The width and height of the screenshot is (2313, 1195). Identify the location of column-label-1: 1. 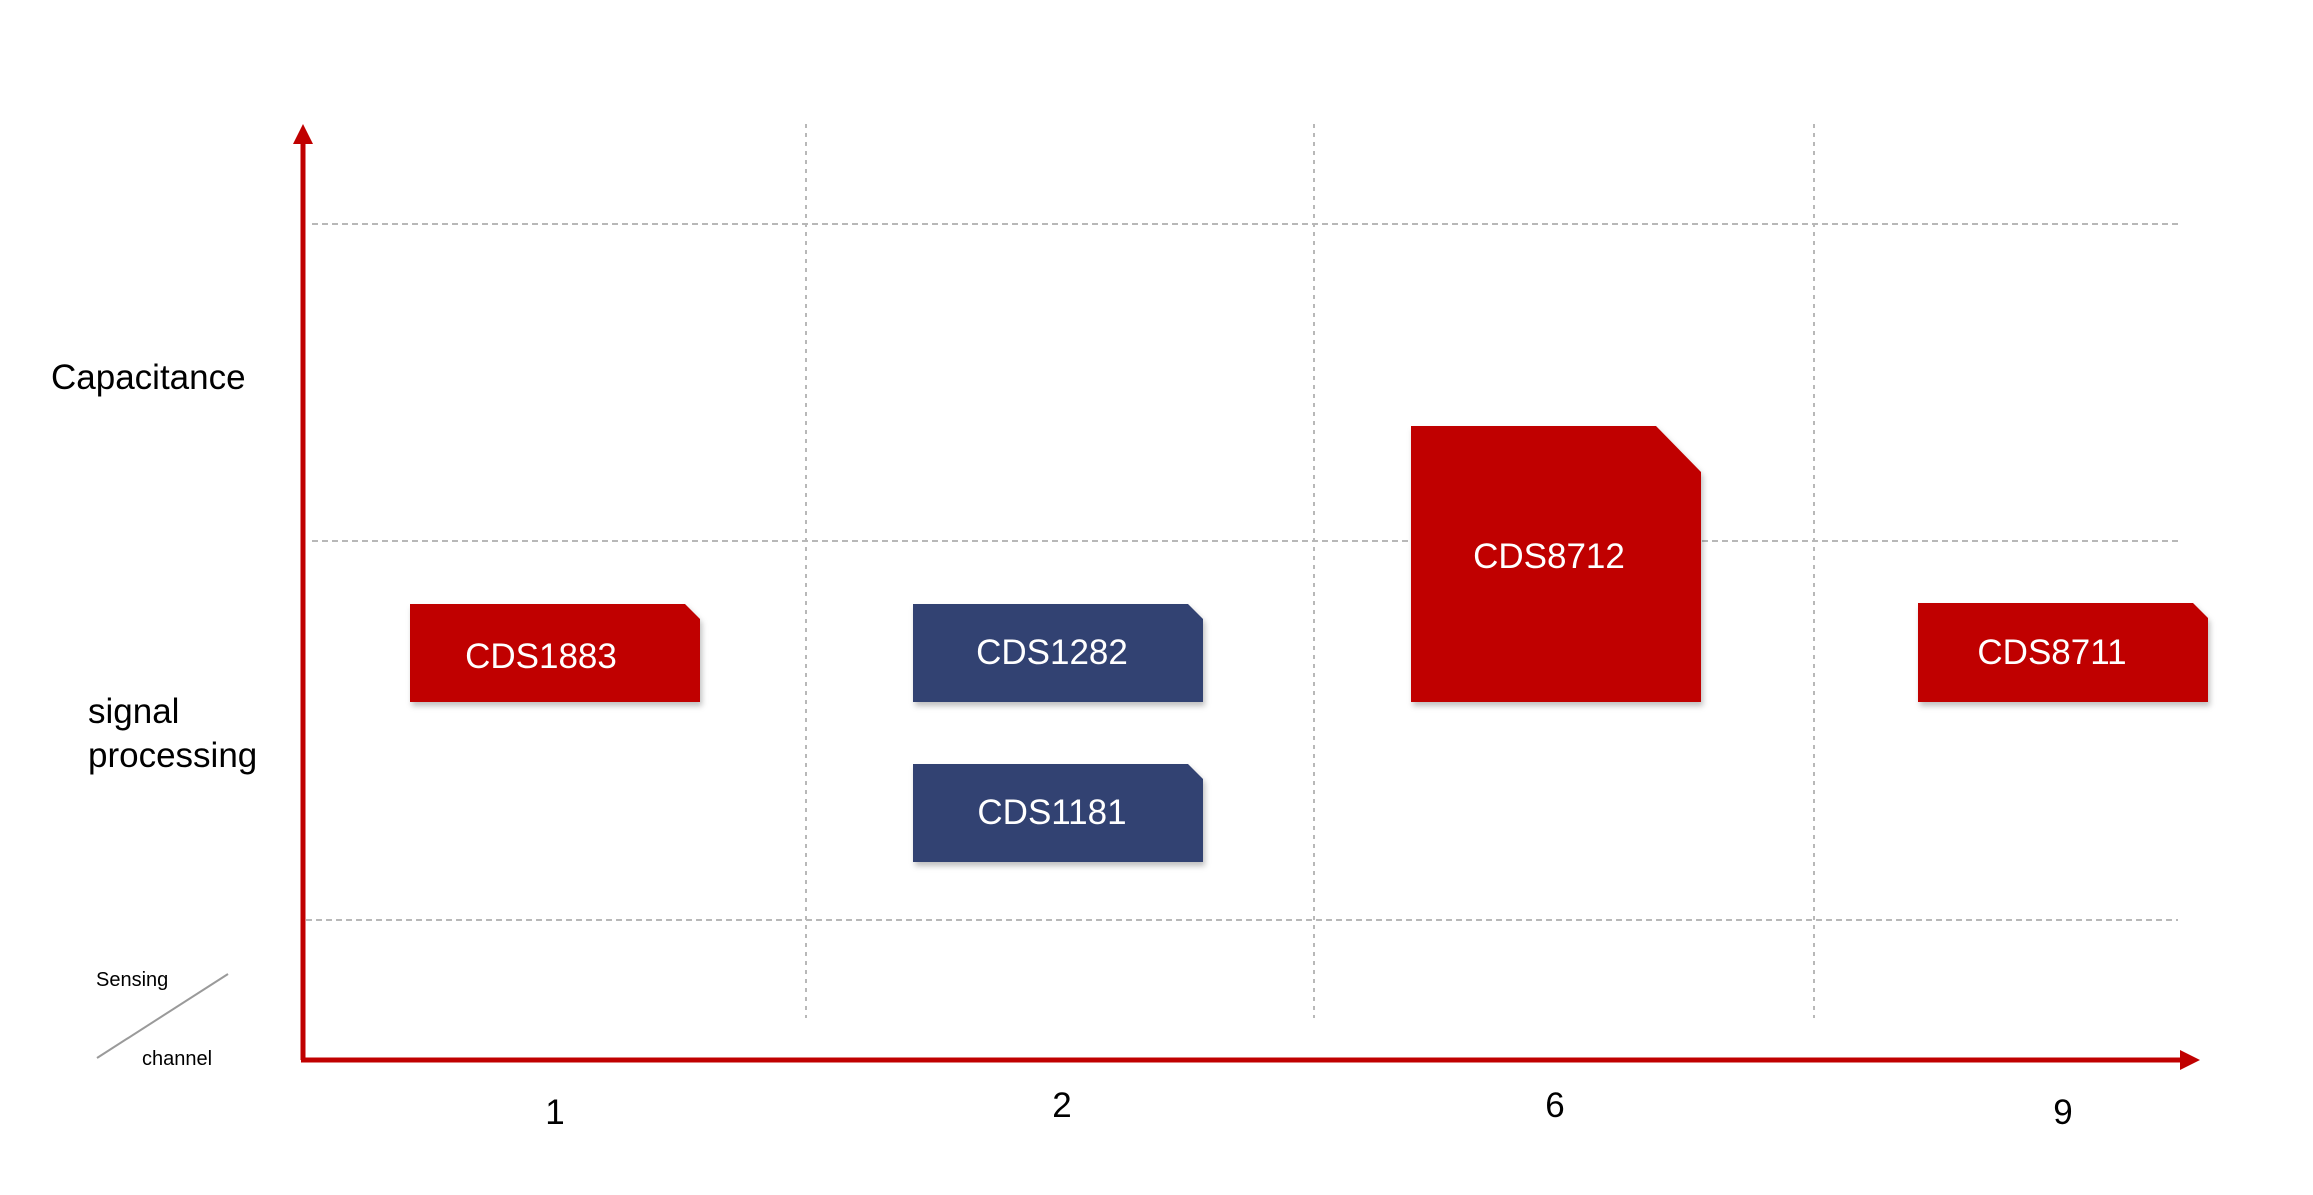
(555, 1112).